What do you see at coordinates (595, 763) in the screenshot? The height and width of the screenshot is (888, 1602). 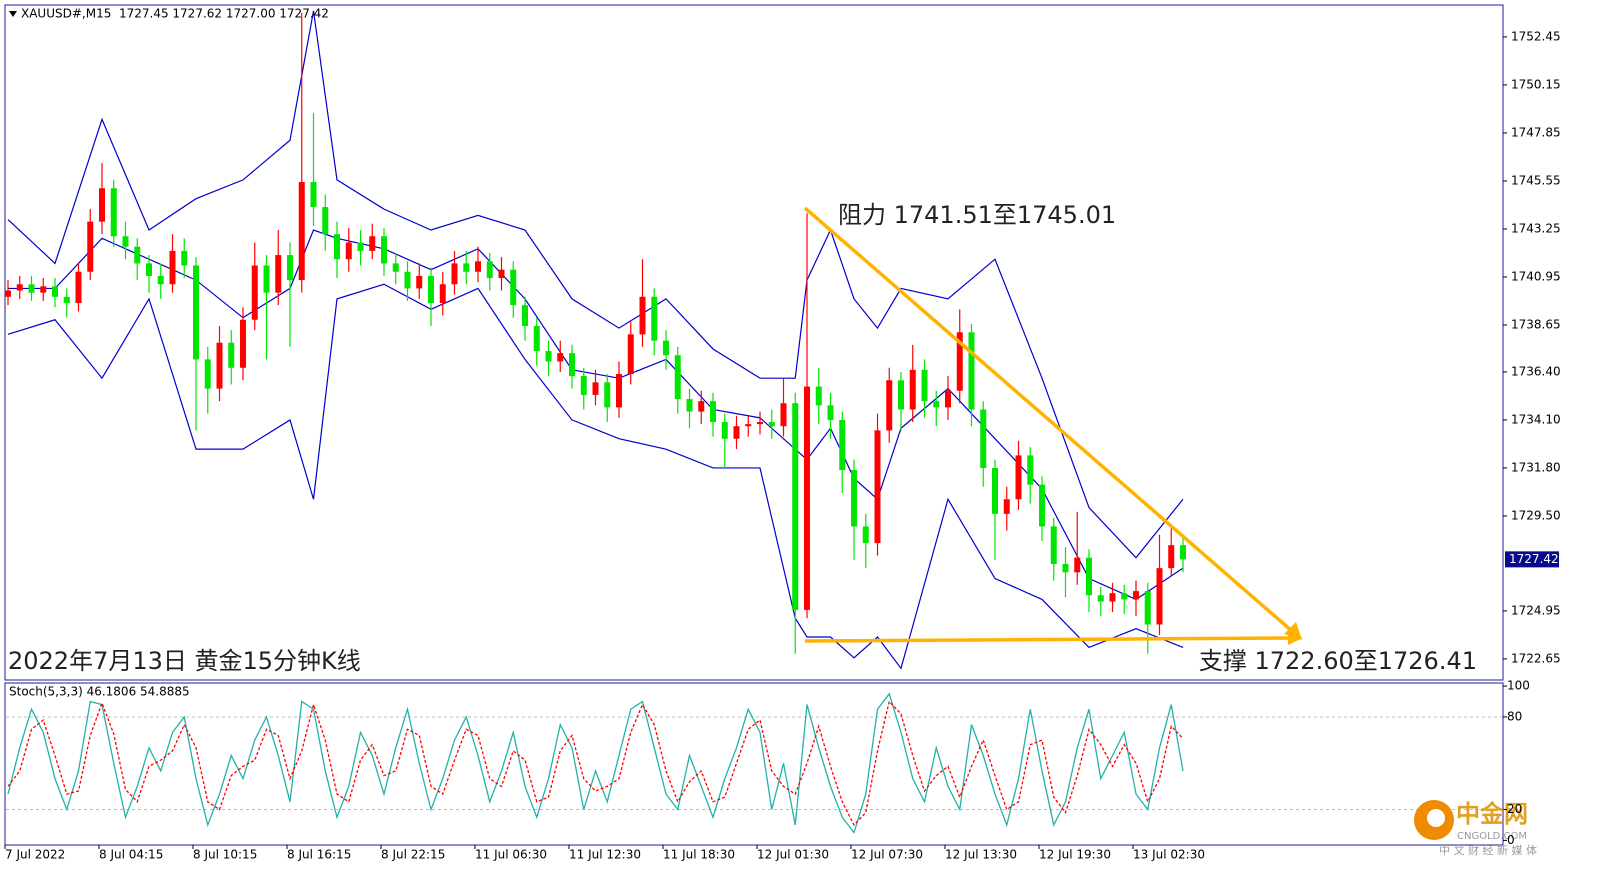 I see `stoch-line` at bounding box center [595, 763].